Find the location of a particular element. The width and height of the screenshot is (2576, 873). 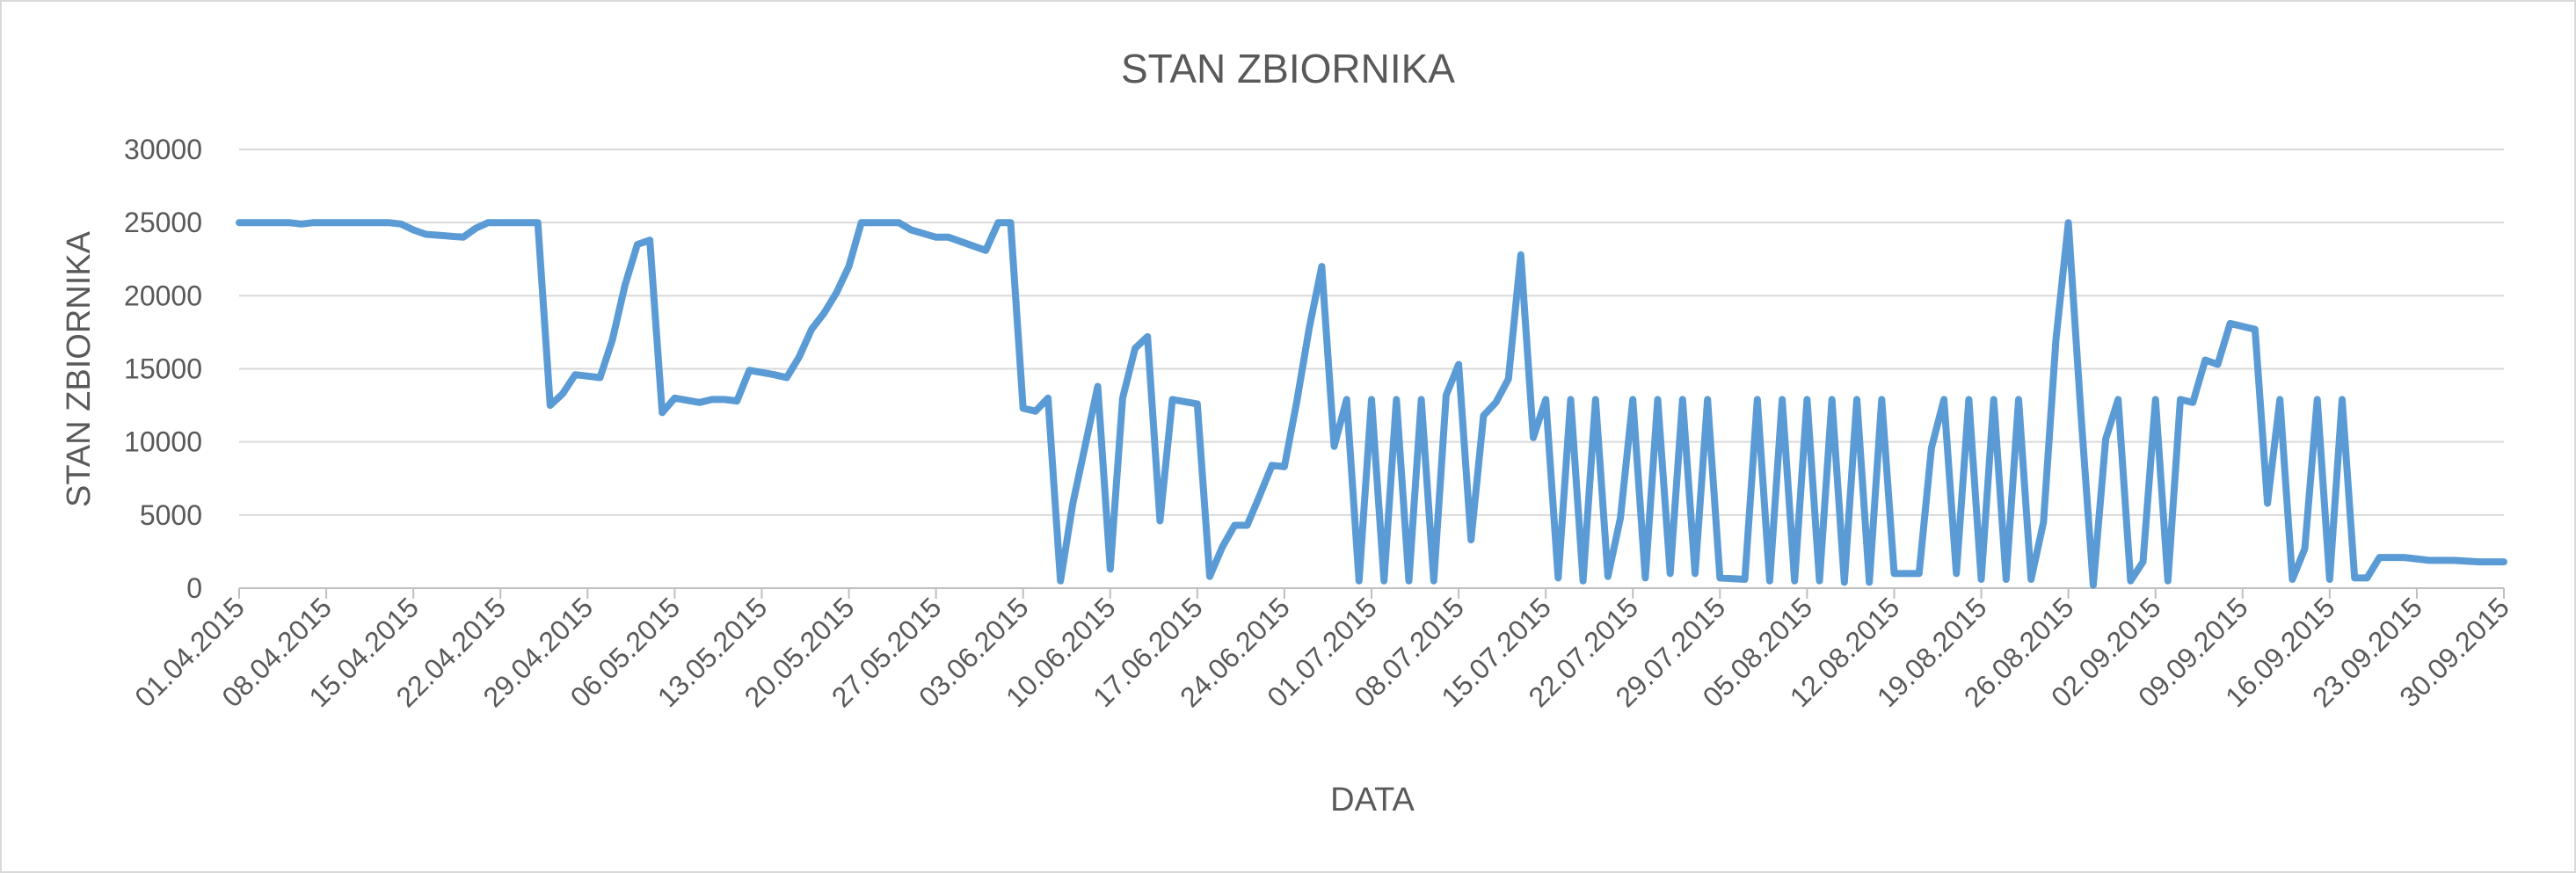

y-tick-label: 20000 is located at coordinates (163, 295).